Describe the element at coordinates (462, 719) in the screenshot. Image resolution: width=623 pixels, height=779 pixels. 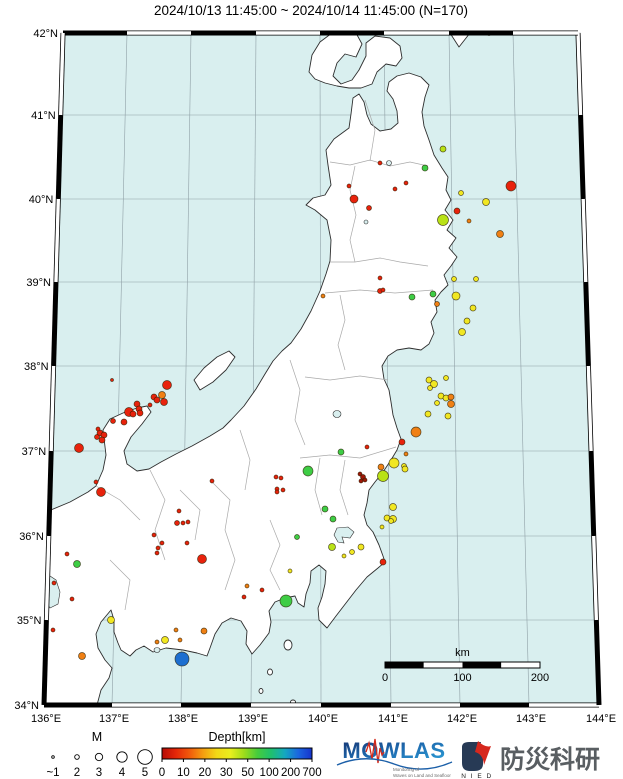
I see `lon-label: 142°E` at that location.